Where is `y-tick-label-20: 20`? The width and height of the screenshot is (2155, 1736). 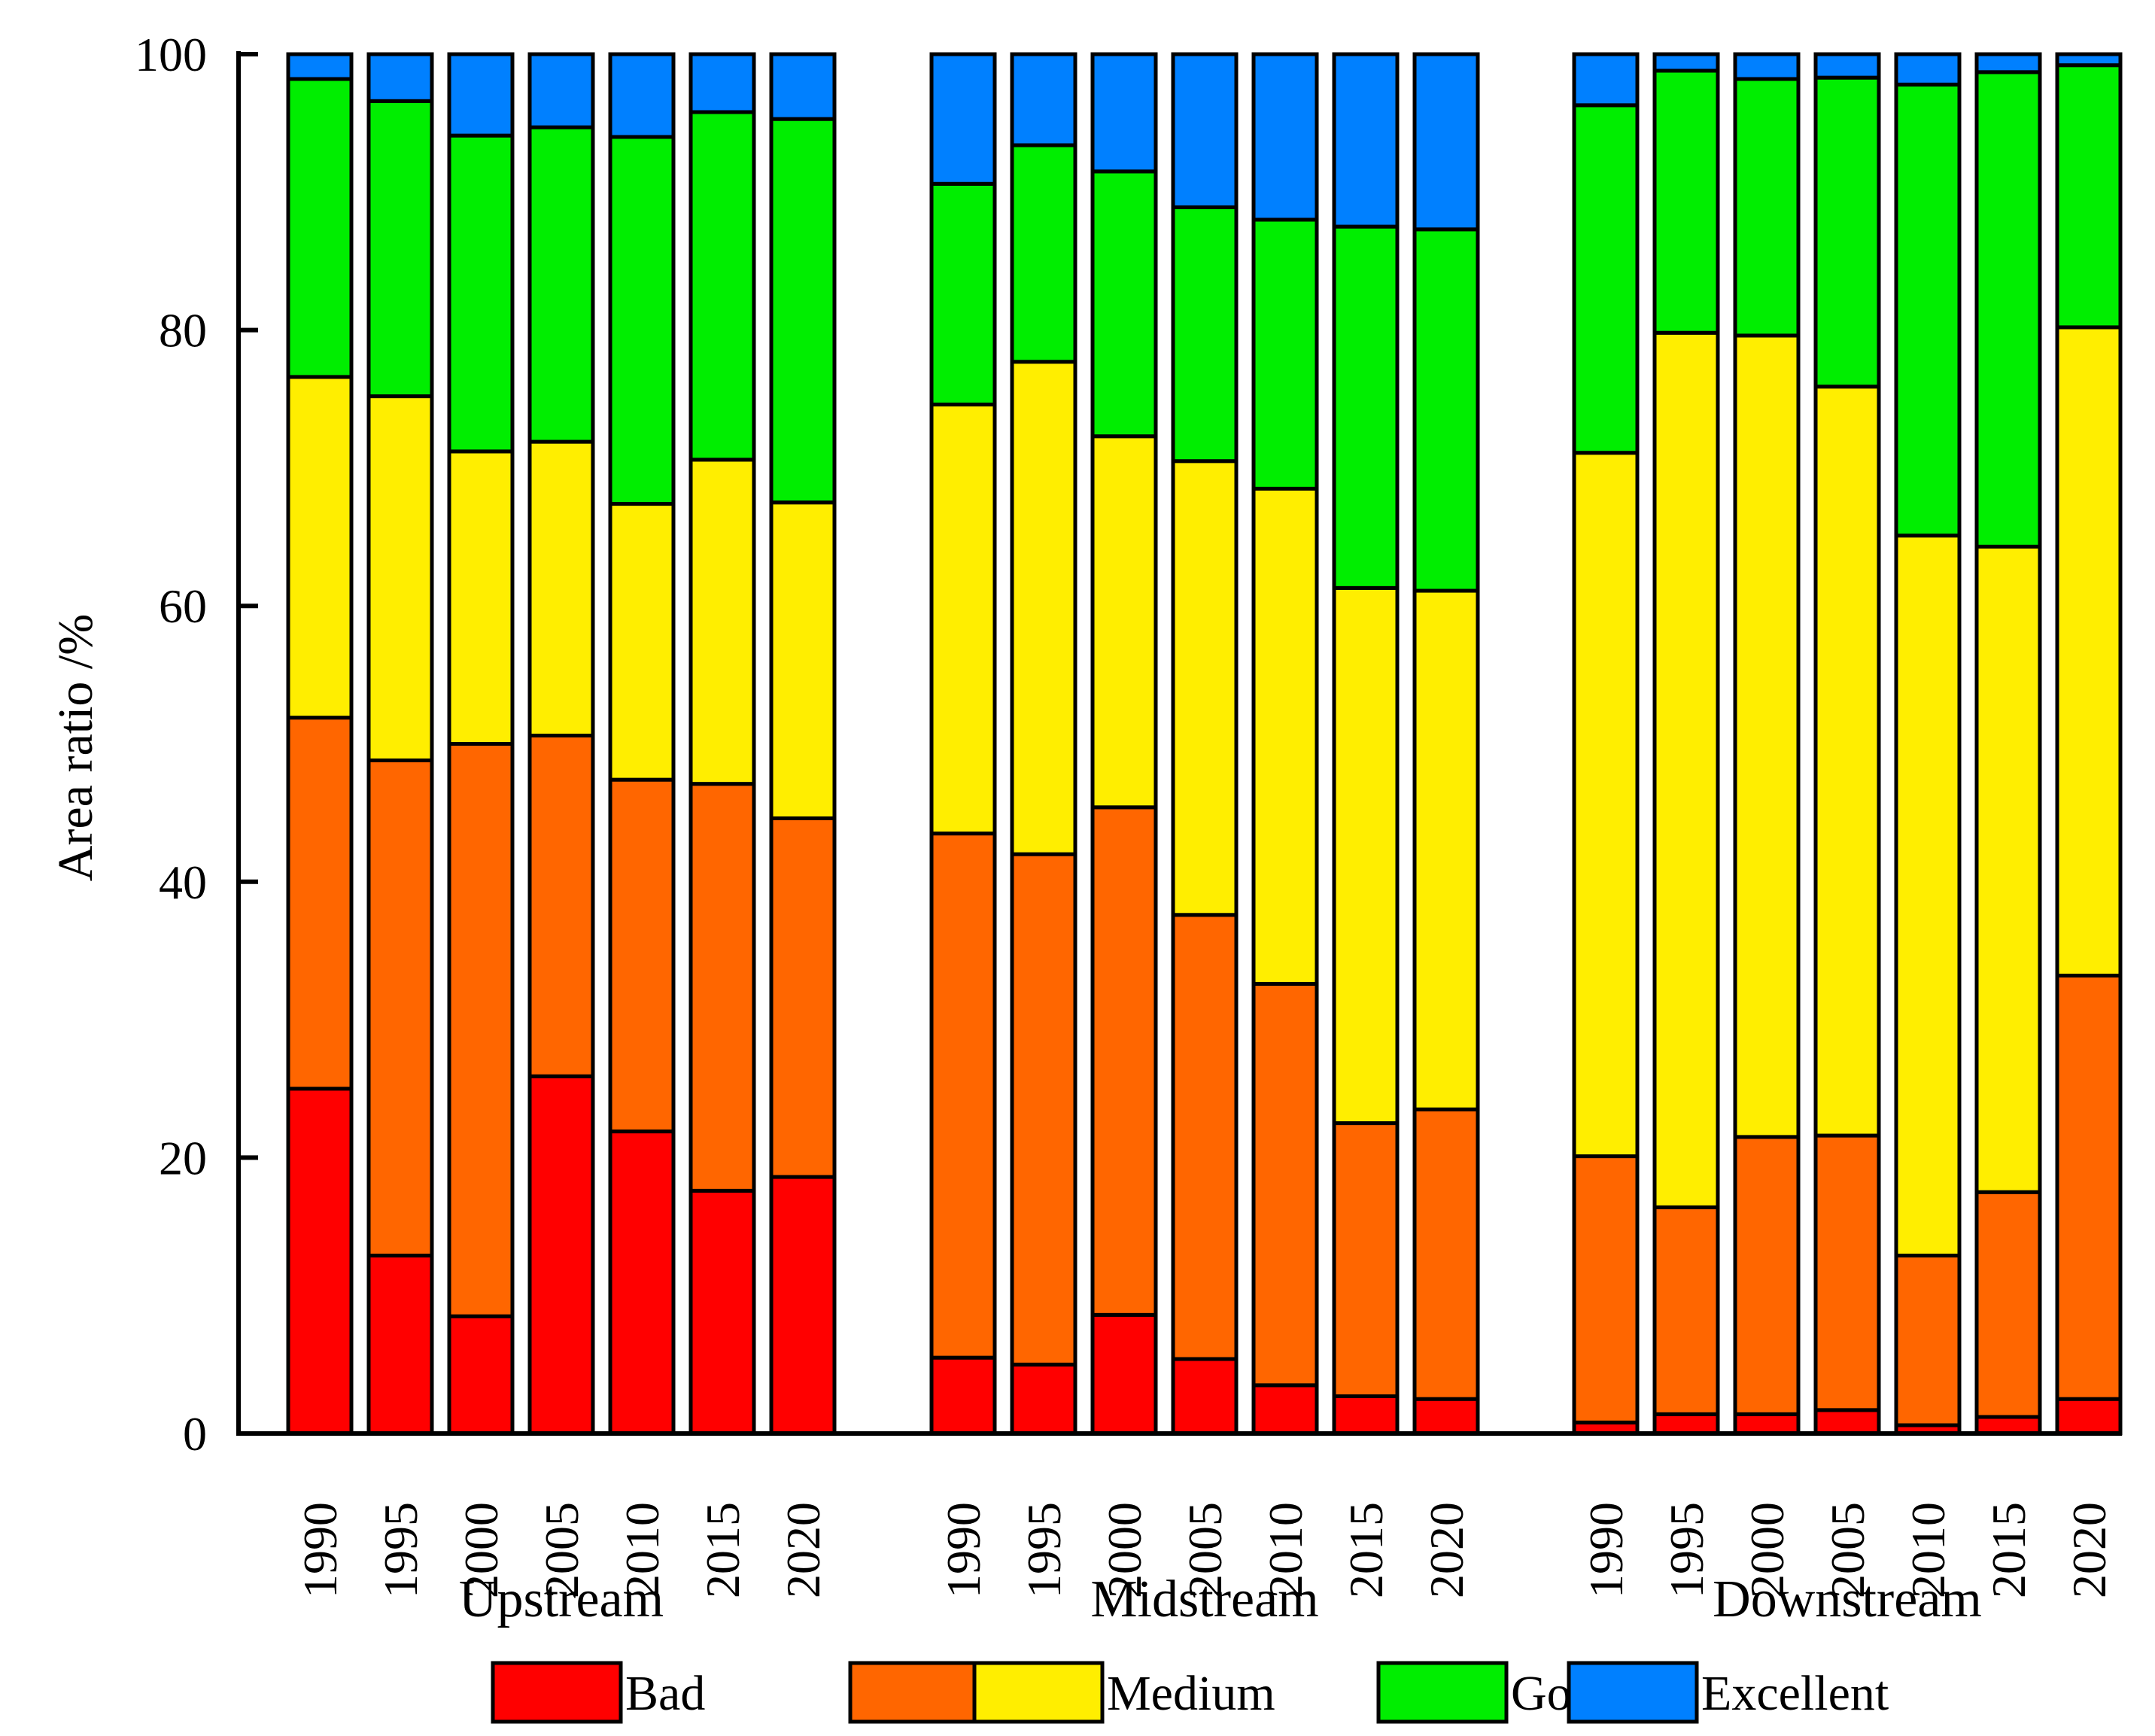
y-tick-label-20: 20 is located at coordinates (183, 1157).